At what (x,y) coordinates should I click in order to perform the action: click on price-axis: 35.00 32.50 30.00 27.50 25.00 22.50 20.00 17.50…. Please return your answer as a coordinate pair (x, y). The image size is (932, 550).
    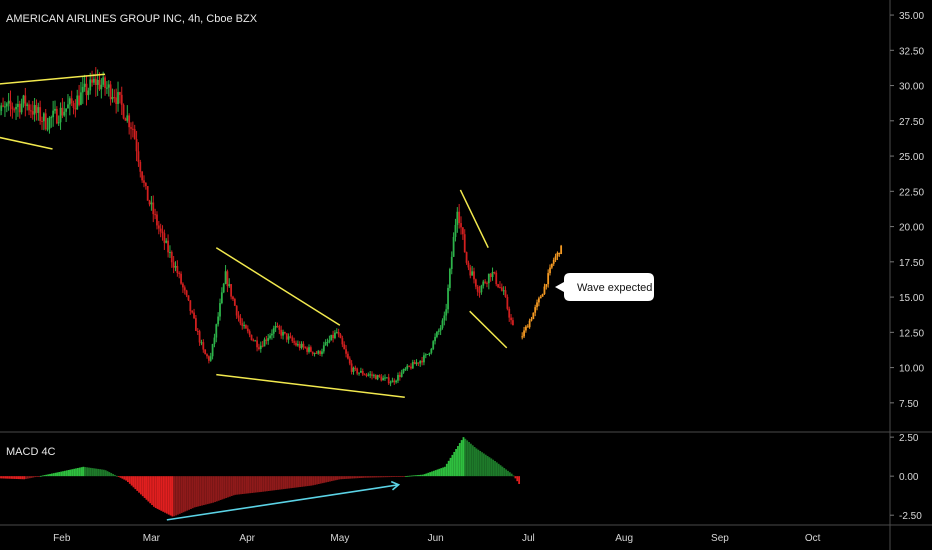
    Looking at the image, I should click on (907, 210).